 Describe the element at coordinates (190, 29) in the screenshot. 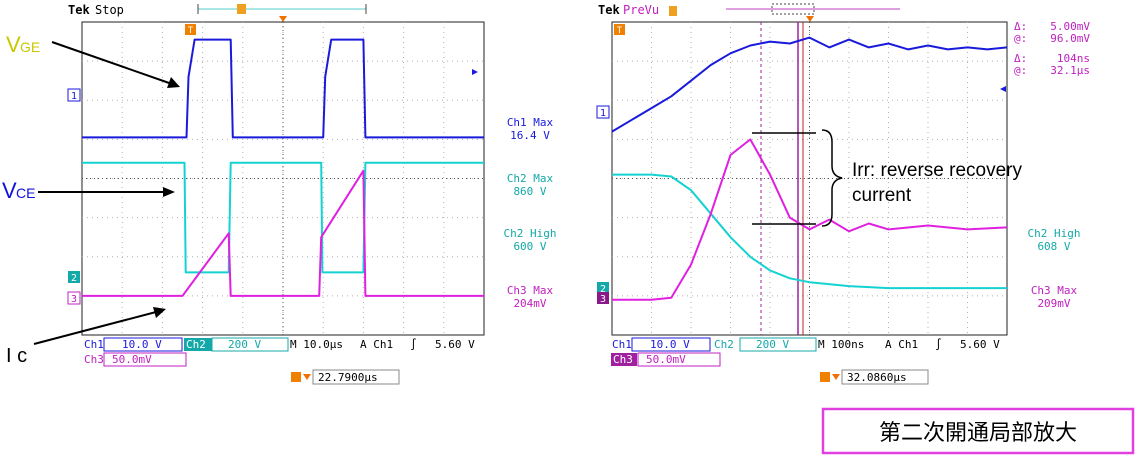

I see `left-trigger-marker-icon` at that location.